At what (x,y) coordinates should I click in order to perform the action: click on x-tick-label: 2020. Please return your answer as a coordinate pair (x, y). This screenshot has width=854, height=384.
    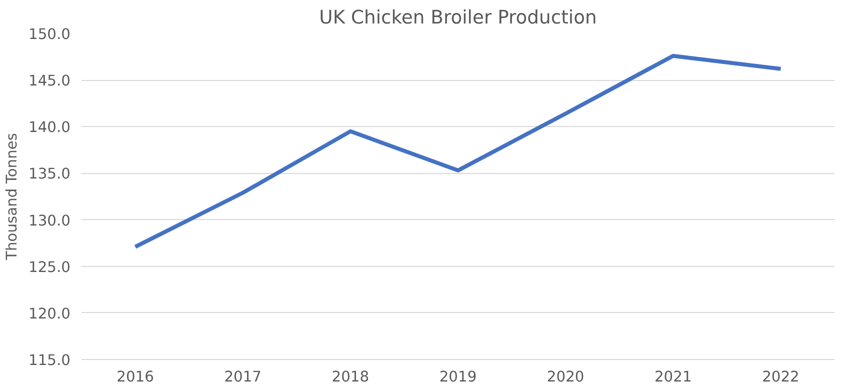
    Looking at the image, I should click on (565, 376).